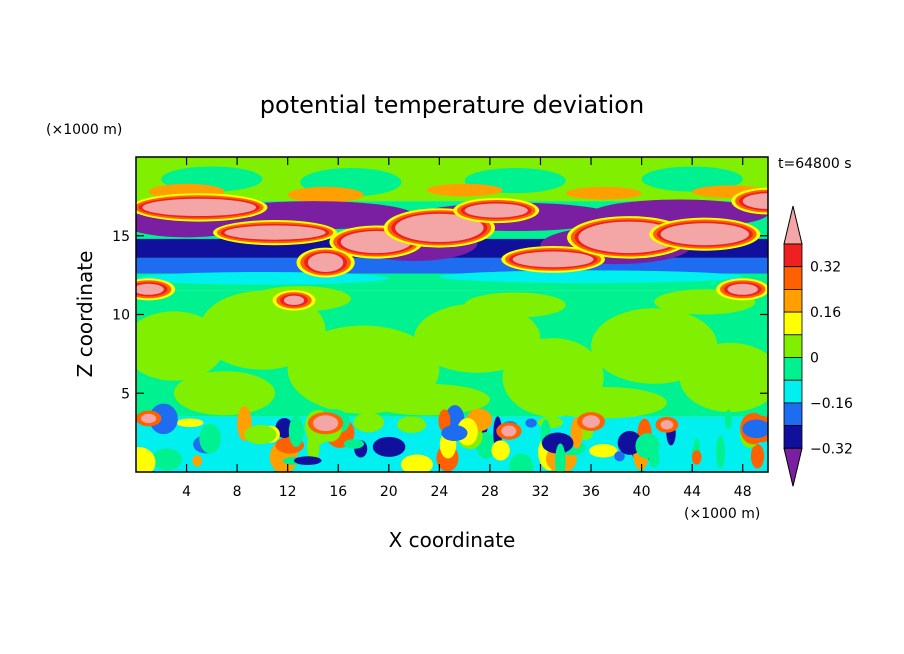  Describe the element at coordinates (642, 492) in the screenshot. I see `x-tick-label: 40` at that location.